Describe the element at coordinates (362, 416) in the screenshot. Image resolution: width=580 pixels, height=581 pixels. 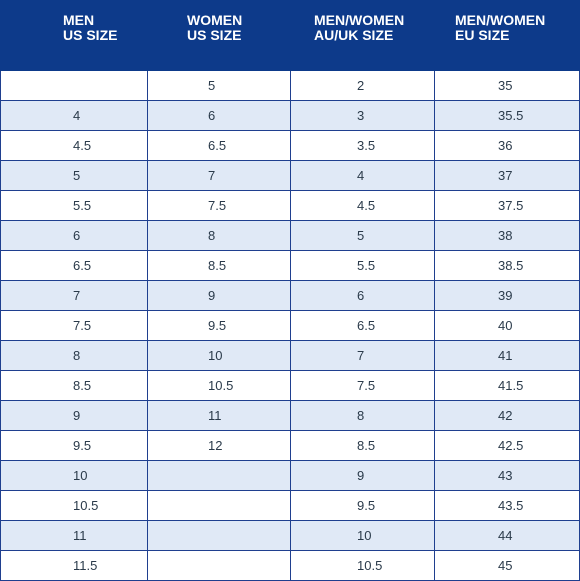
I see `cell-au-uk: 8` at that location.